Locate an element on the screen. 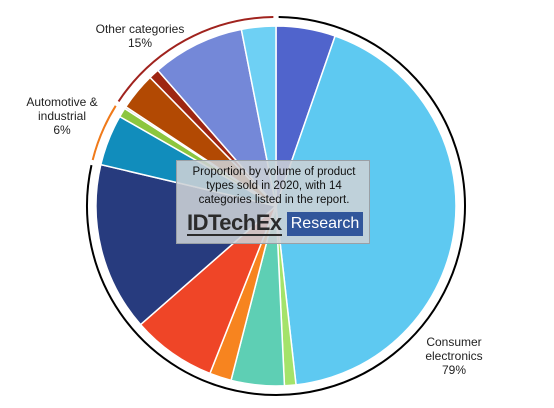 The width and height of the screenshot is (554, 408). group-label-percent: 6% is located at coordinates (62, 130).